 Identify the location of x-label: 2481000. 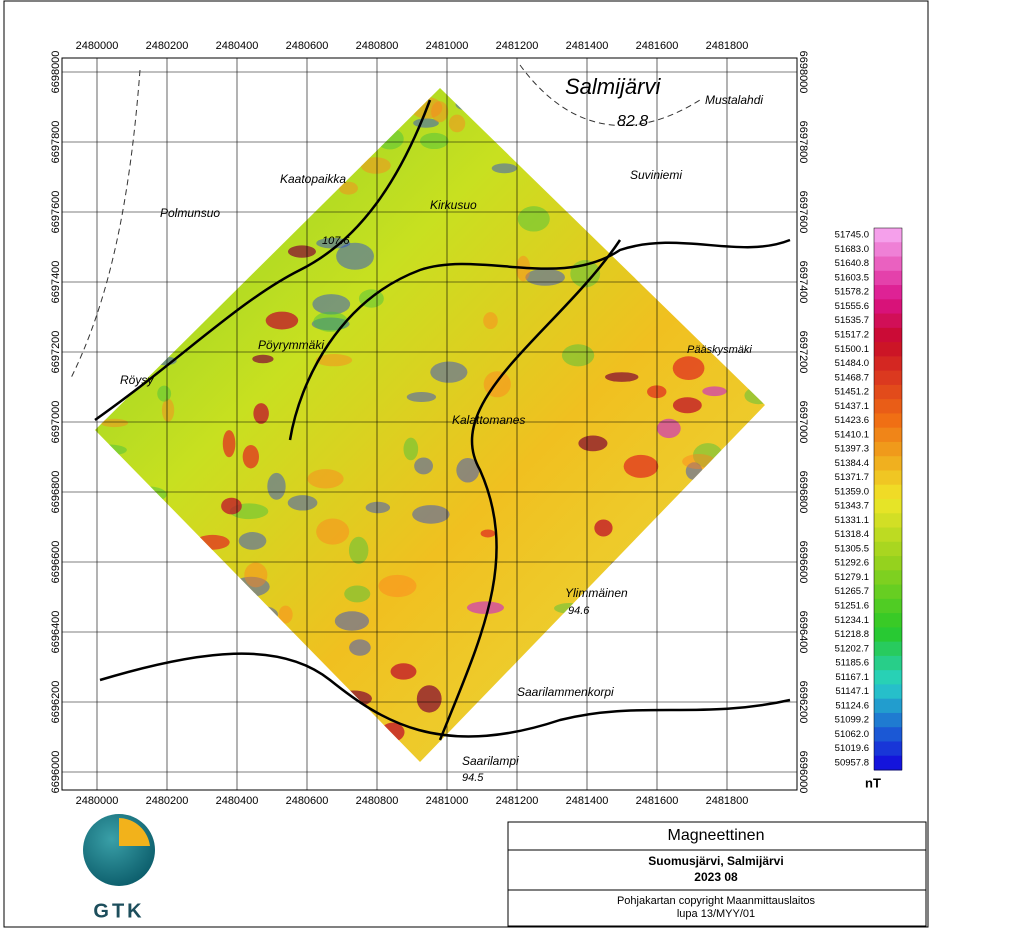
(447, 46).